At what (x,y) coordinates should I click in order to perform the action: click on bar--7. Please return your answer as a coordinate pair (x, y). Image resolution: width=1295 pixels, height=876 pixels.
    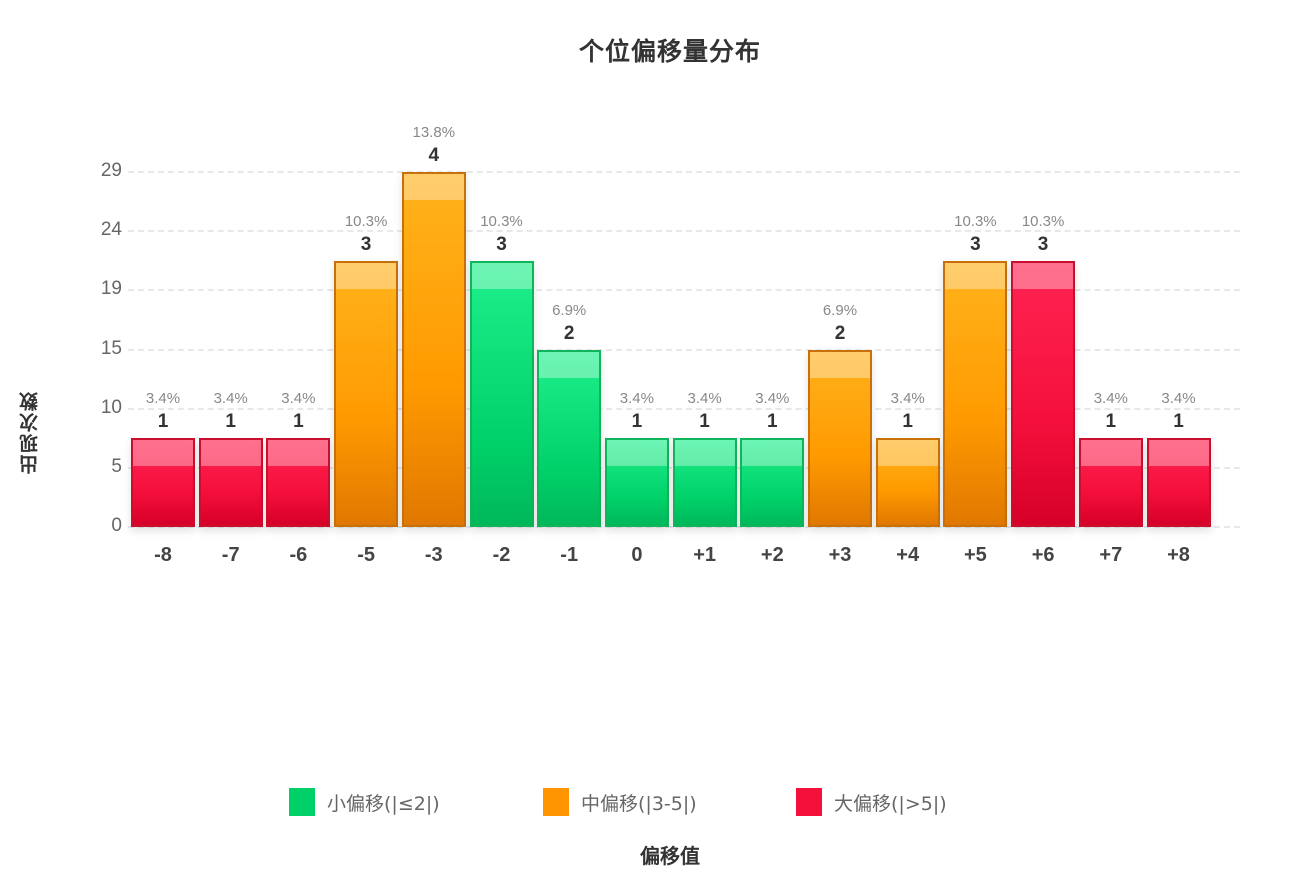
    Looking at the image, I should click on (230, 482).